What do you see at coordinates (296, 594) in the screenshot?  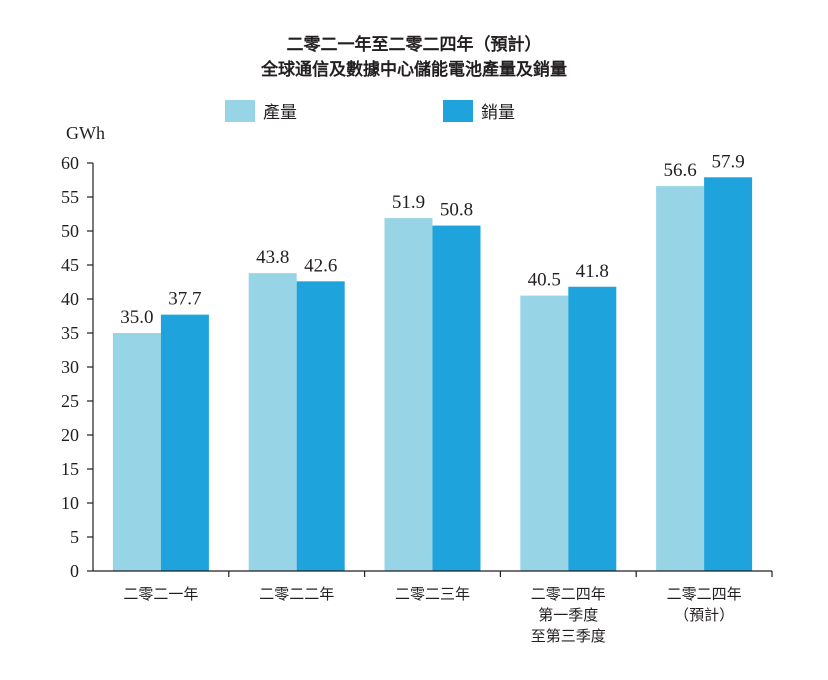 I see `x-tick-label: 二零二二年` at bounding box center [296, 594].